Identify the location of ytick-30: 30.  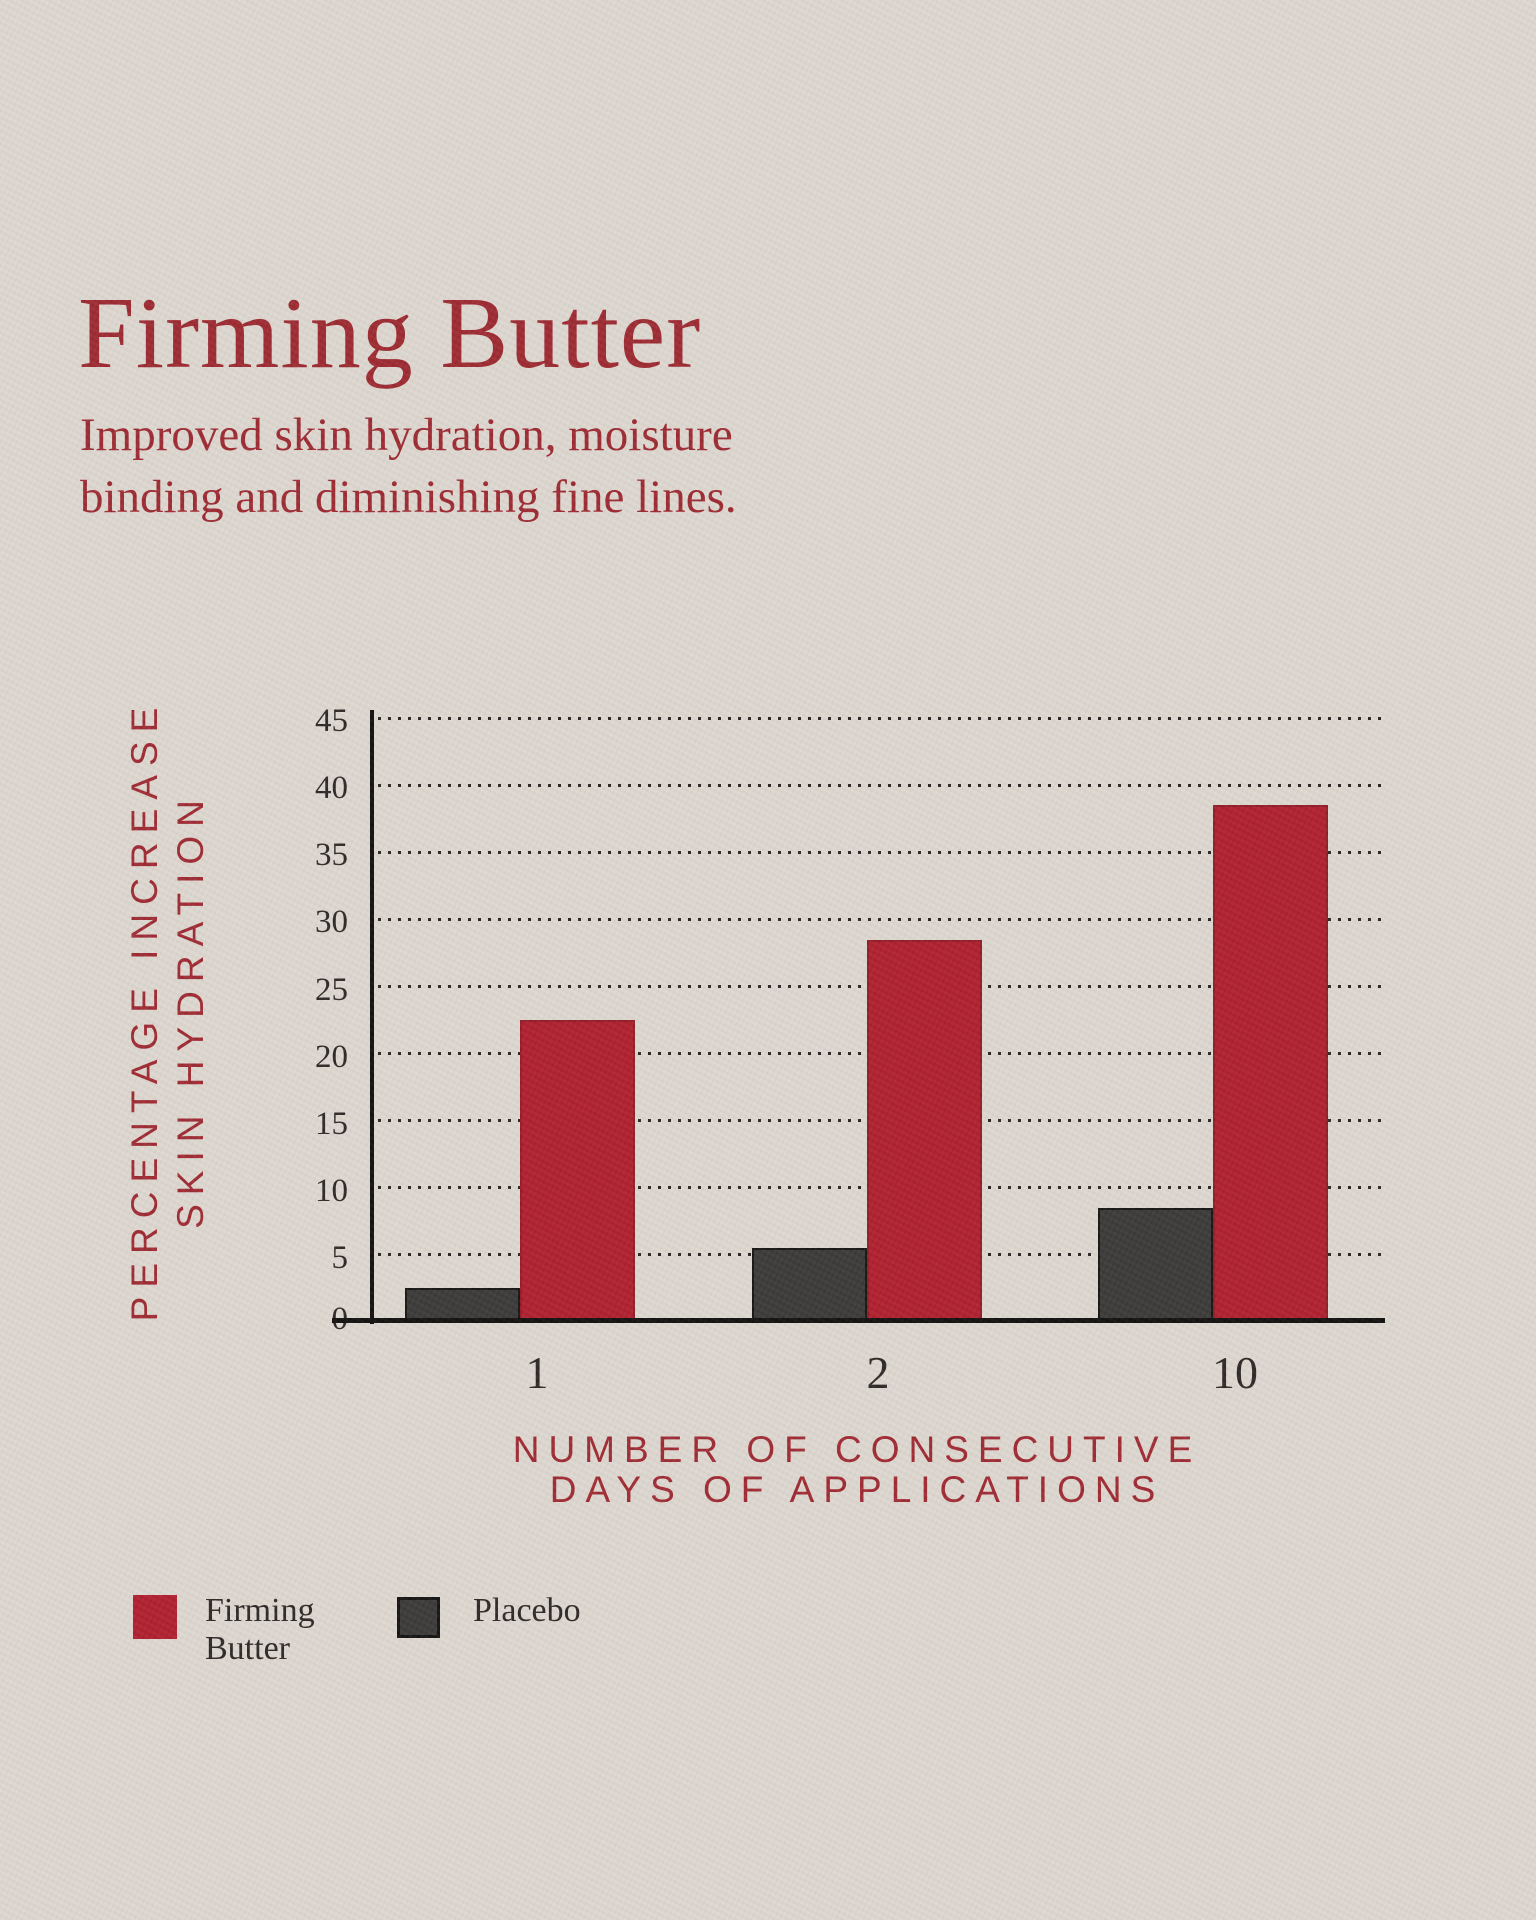
(331, 922).